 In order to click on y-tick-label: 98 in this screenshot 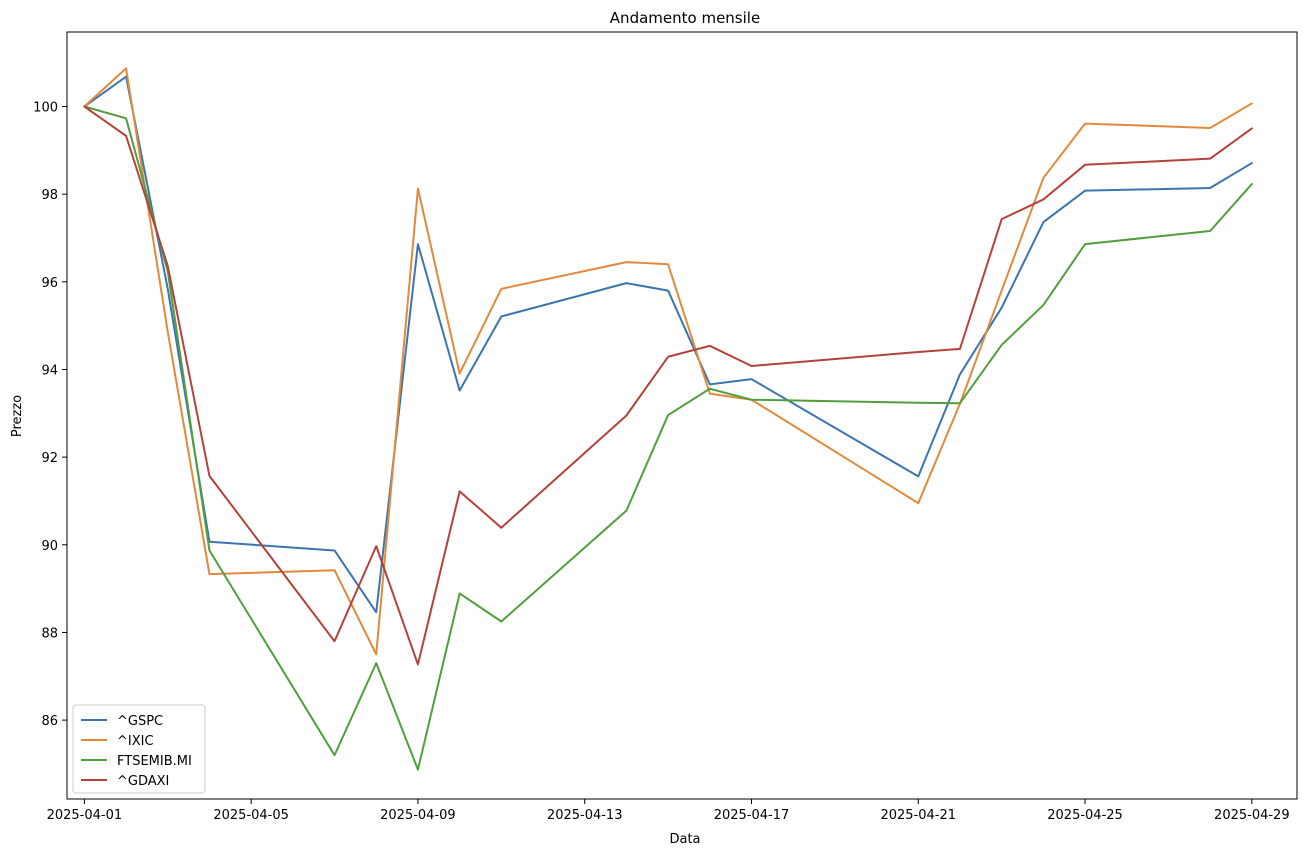, I will do `click(49, 195)`.